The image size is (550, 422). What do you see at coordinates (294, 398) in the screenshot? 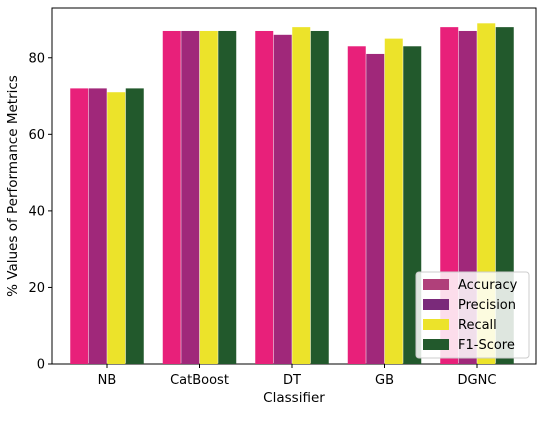
I see `x-axis-label: Classifier` at bounding box center [294, 398].